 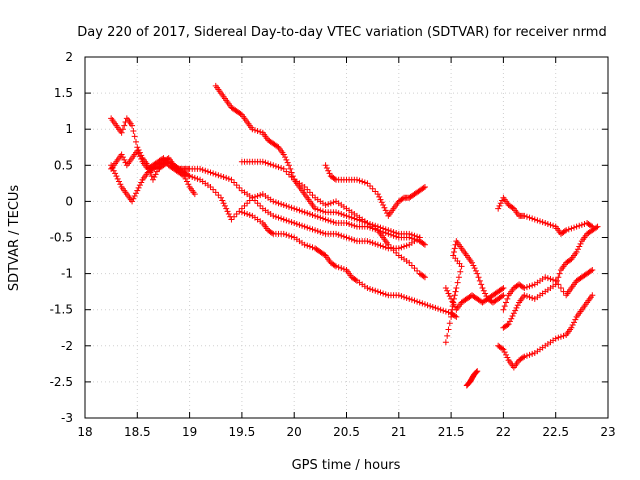 What do you see at coordinates (69, 129) in the screenshot?
I see `y-tick-label: 1` at bounding box center [69, 129].